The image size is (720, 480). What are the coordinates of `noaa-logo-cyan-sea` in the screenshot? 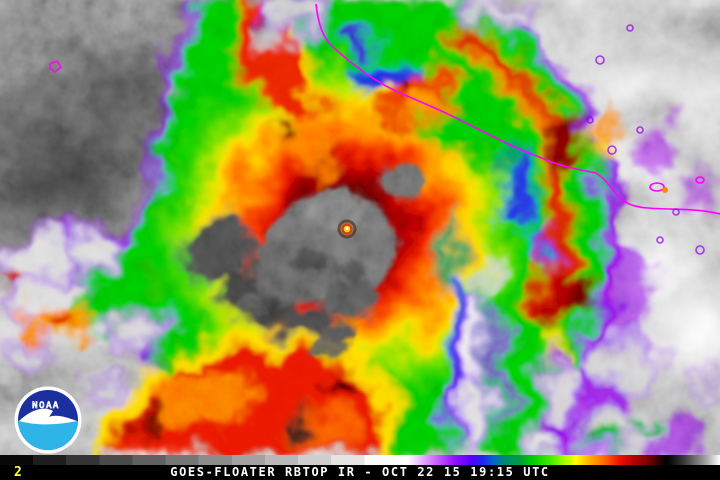 It's located at (48, 435).